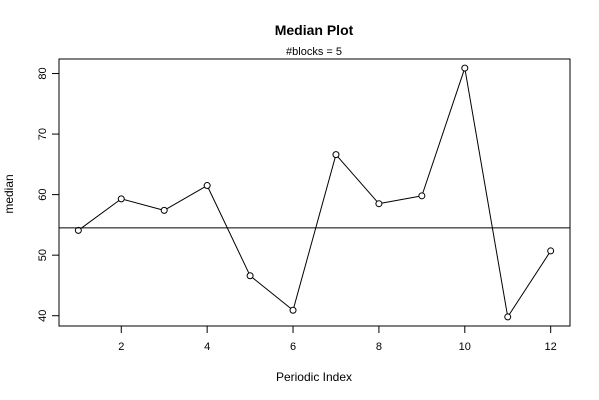 The height and width of the screenshot is (400, 599). What do you see at coordinates (43, 73) in the screenshot?
I see `y-tick-label: 80` at bounding box center [43, 73].